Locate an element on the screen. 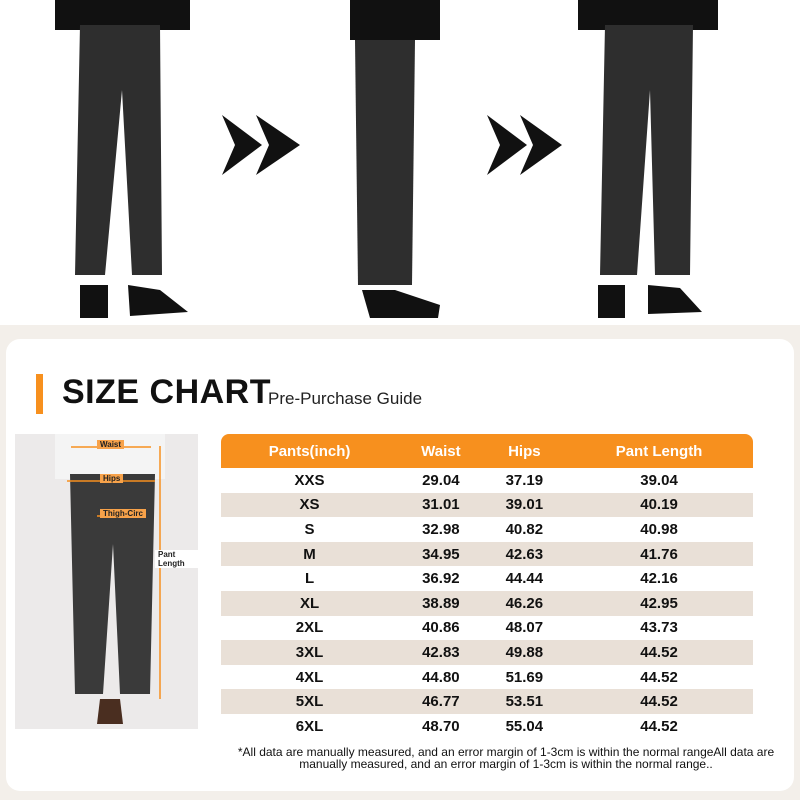  table-cell: 40.82 is located at coordinates (524, 529).